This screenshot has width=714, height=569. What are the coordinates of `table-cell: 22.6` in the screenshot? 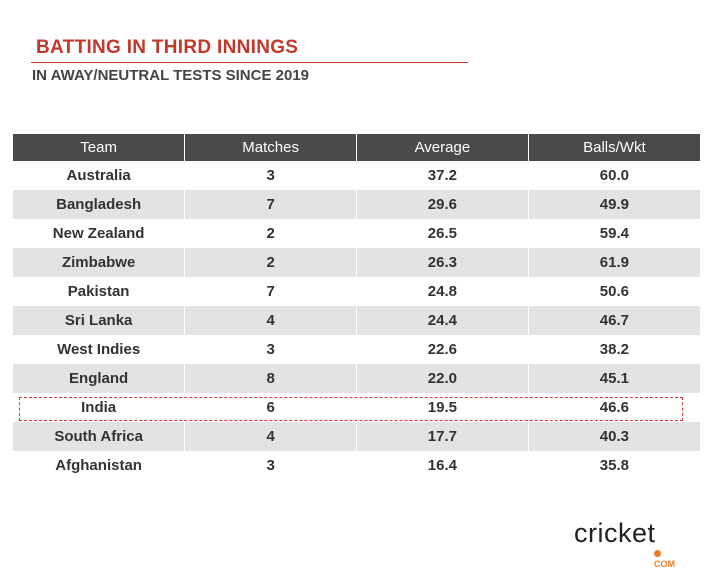 It's located at (442, 349).